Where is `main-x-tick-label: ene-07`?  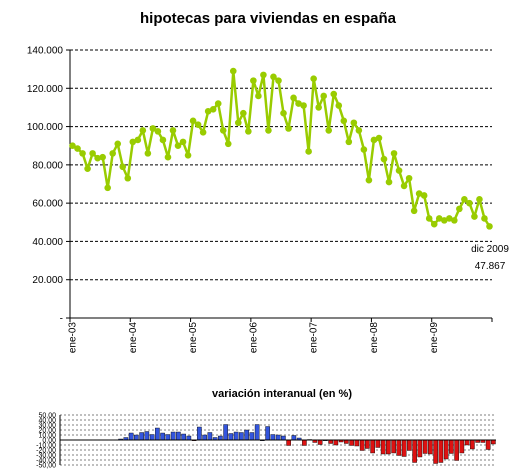
main-x-tick-label: ene-07 is located at coordinates (314, 338).